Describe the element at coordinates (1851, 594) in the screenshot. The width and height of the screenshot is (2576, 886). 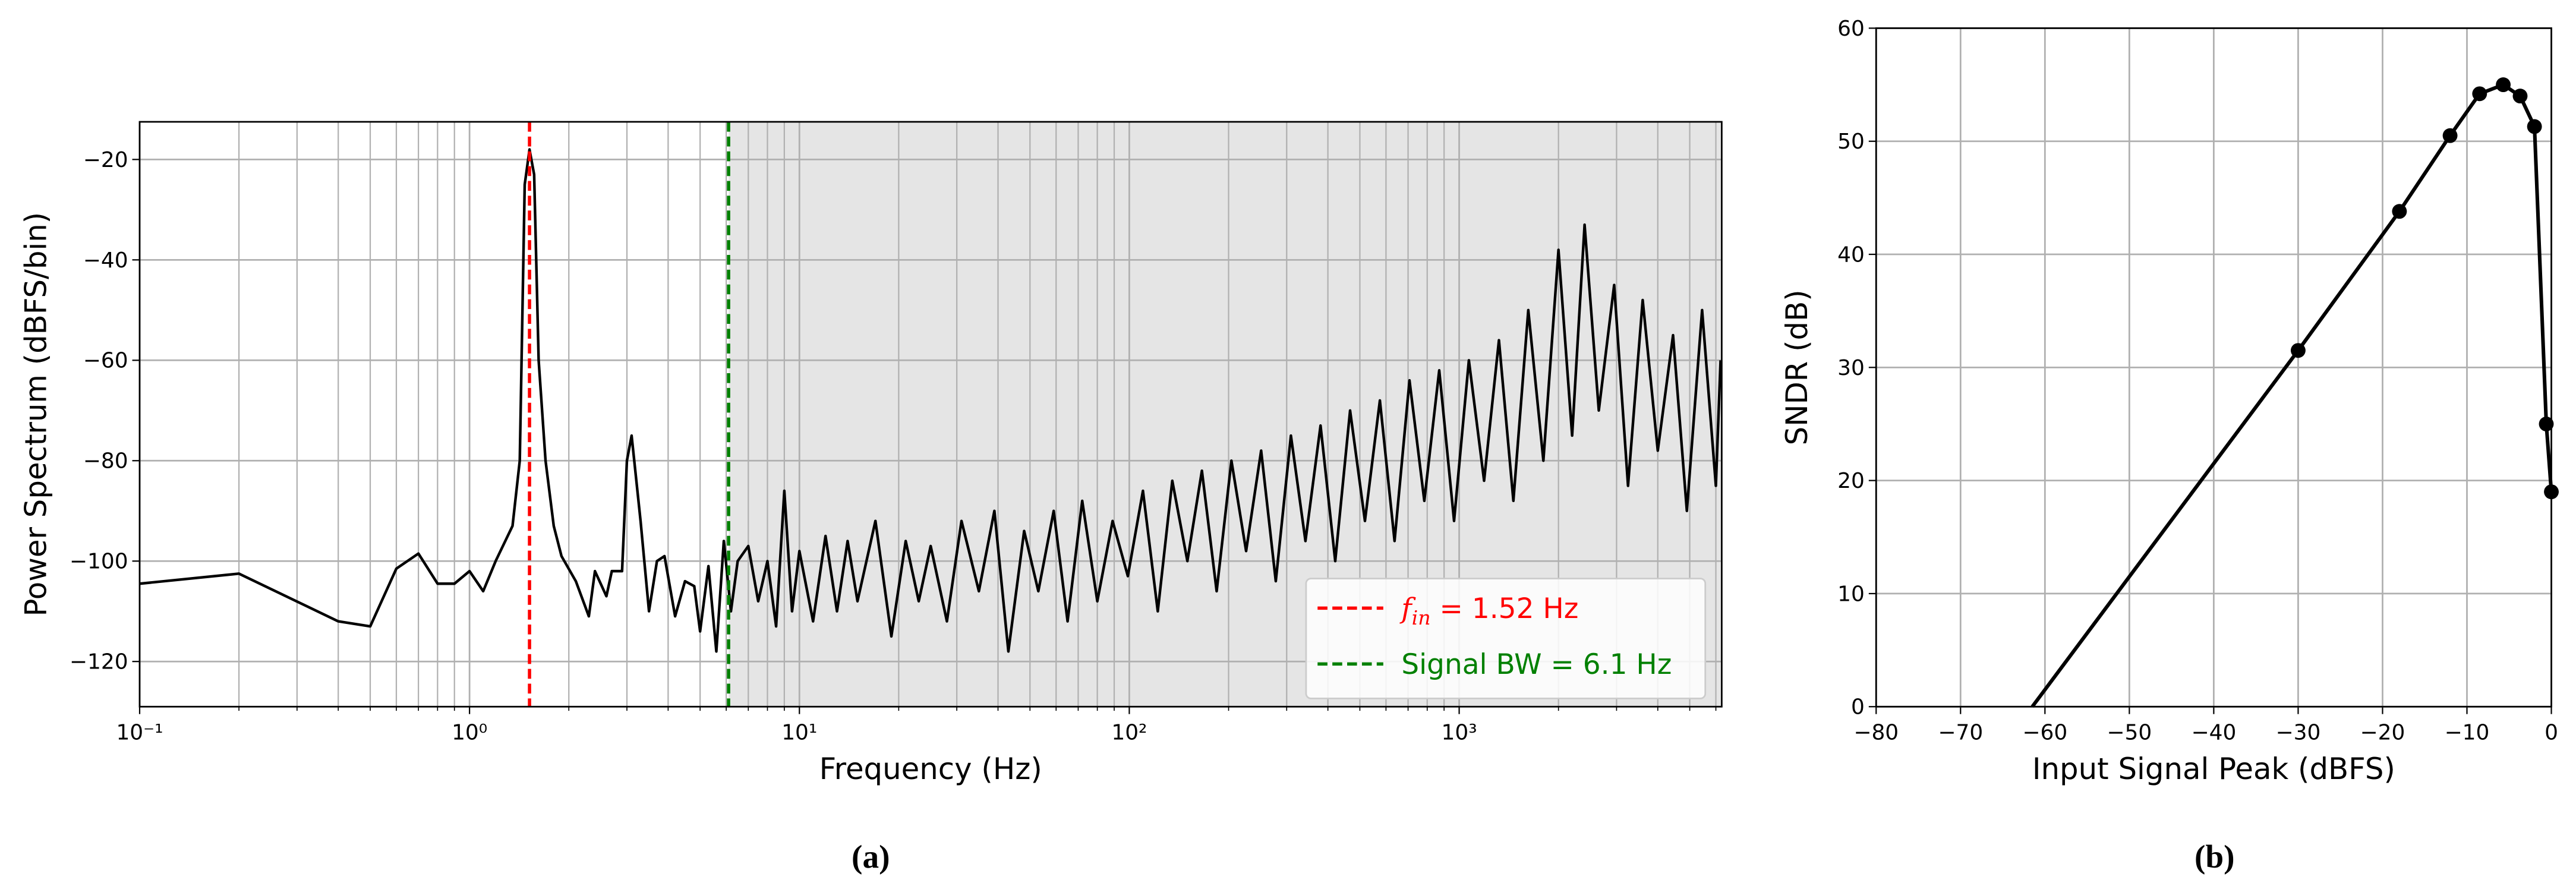
I see `y-tick-label: 10` at that location.